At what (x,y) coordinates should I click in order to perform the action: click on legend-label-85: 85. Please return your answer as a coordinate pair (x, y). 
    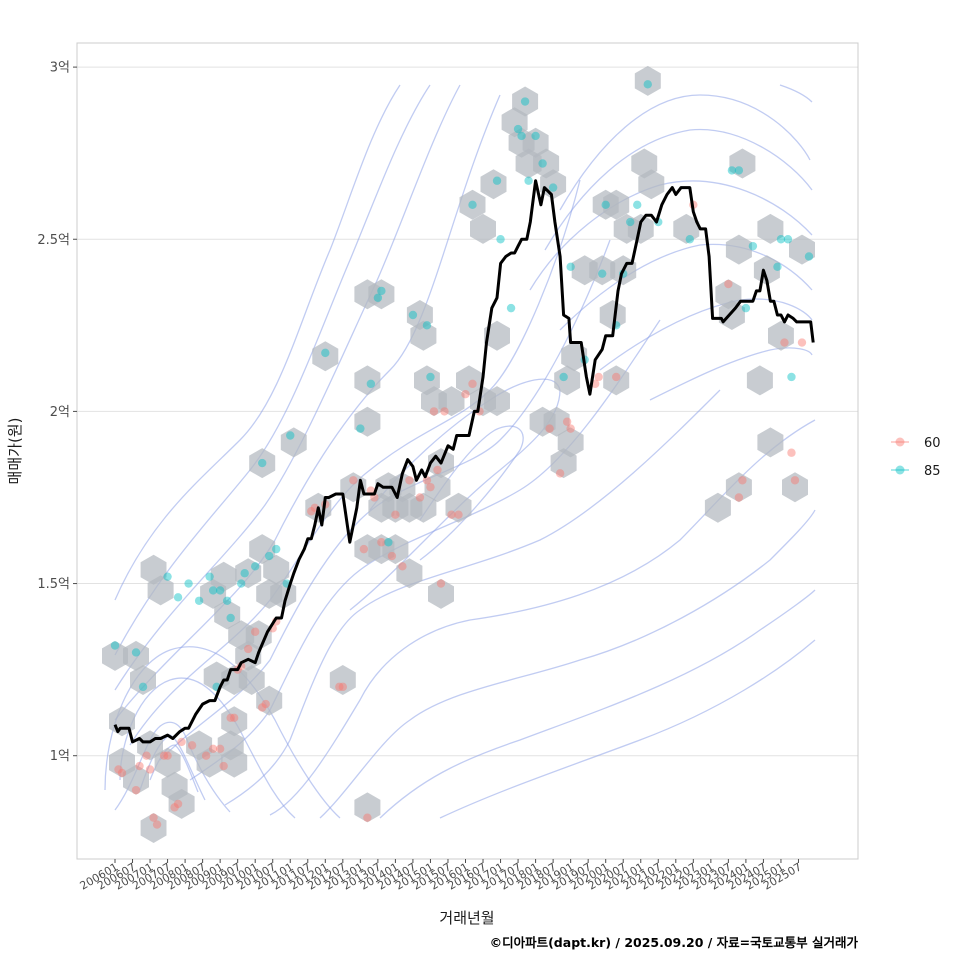
    Looking at the image, I should click on (932, 471).